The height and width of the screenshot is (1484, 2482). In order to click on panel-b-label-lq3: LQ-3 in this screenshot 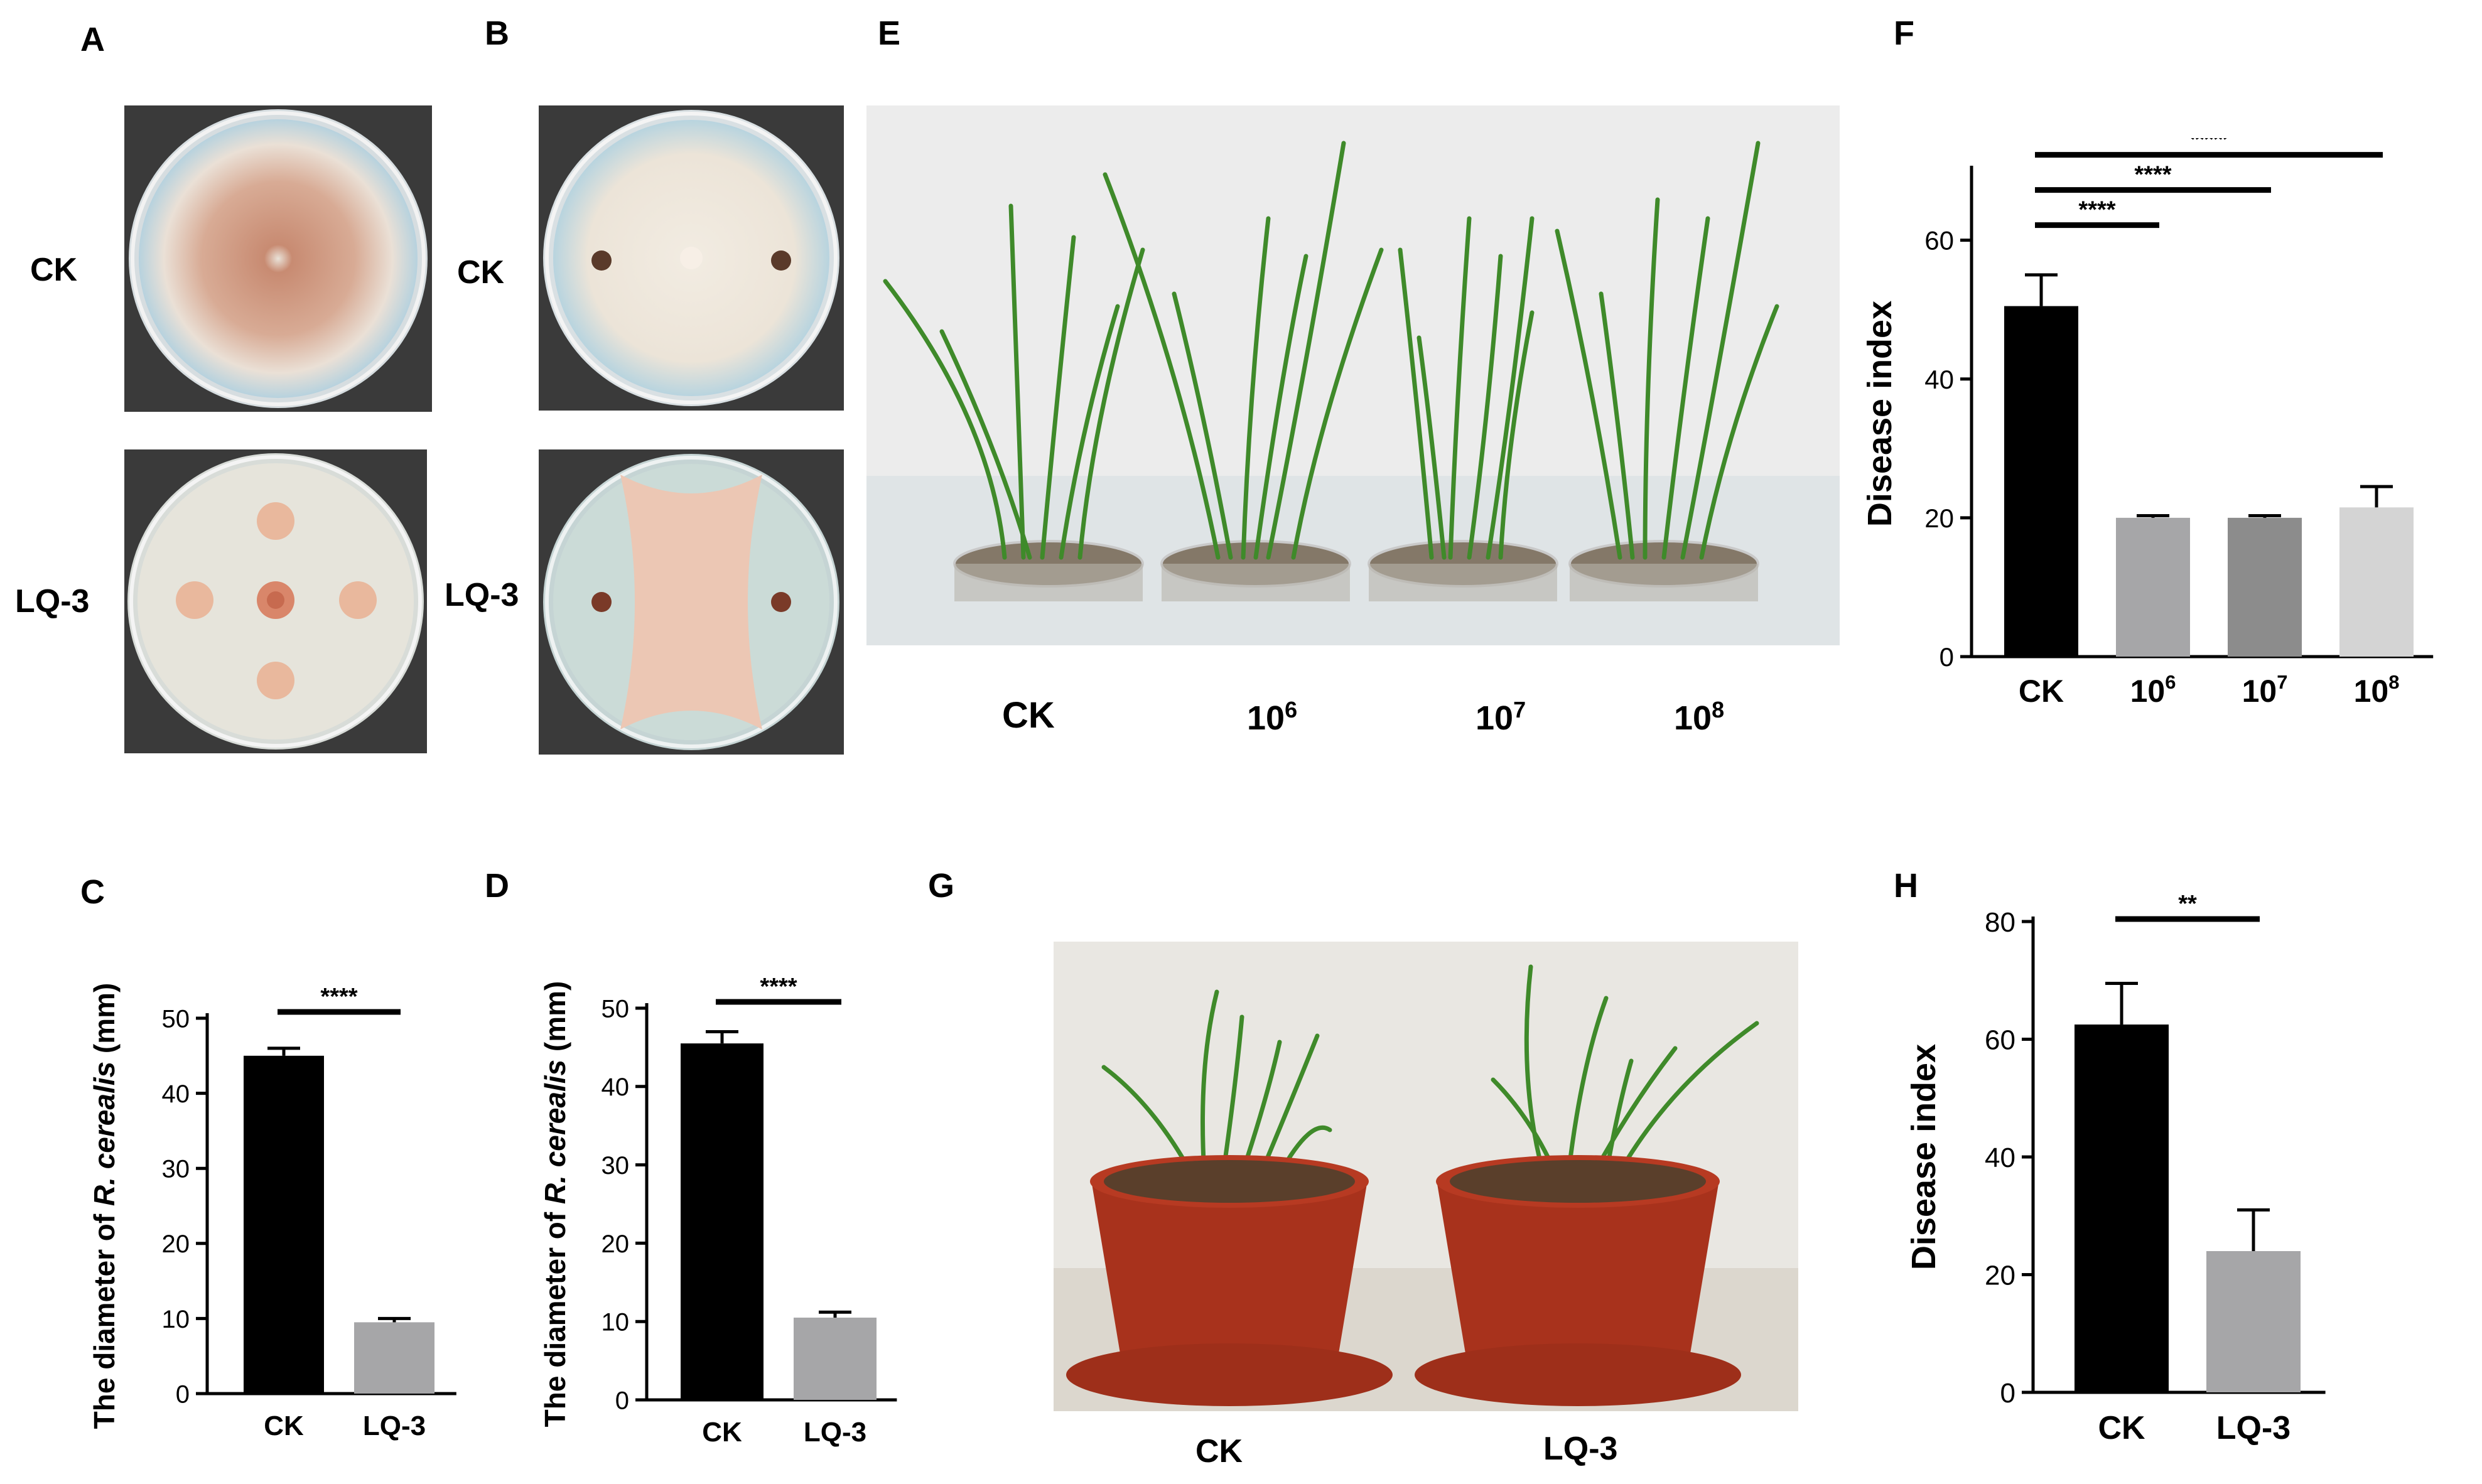, I will do `click(482, 595)`.